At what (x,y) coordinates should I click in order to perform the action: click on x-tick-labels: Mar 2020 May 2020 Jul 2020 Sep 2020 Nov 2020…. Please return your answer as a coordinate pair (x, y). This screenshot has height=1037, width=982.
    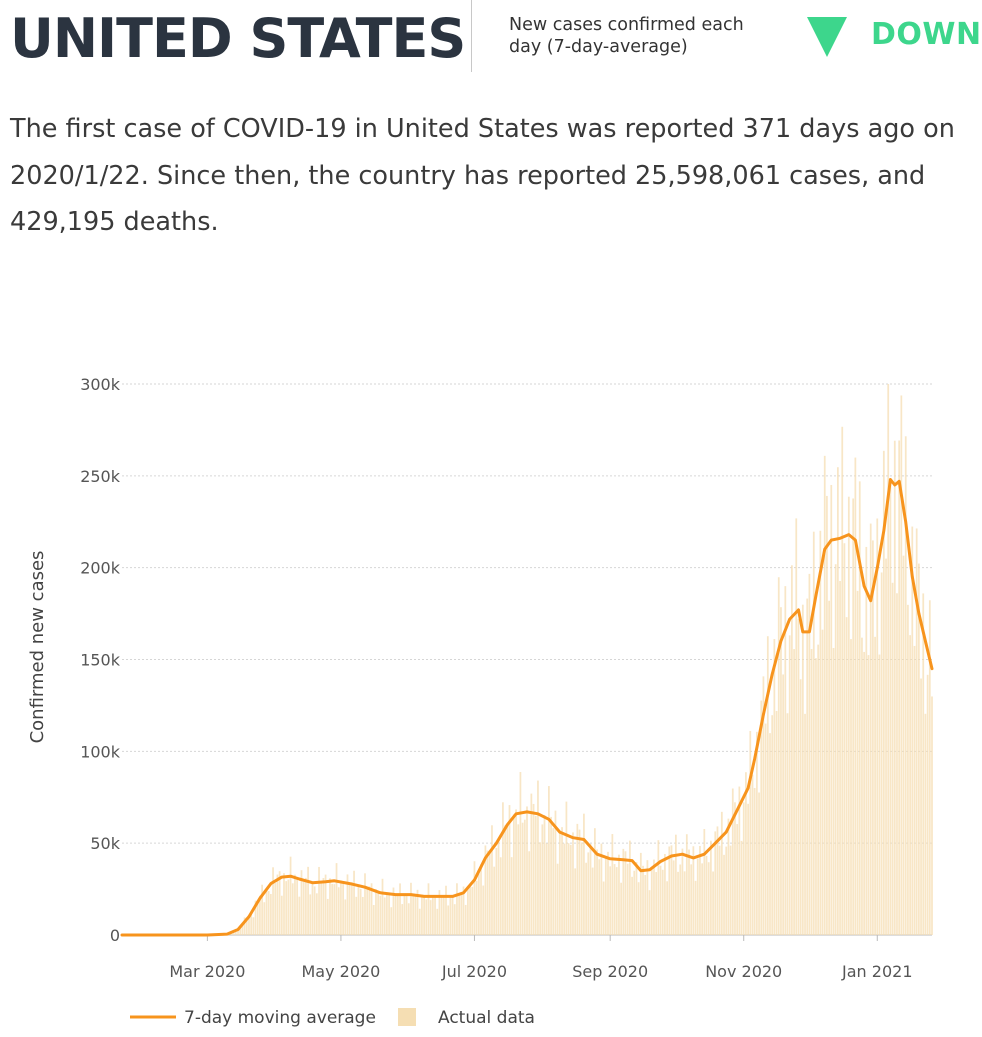
    Looking at the image, I should click on (540, 971).